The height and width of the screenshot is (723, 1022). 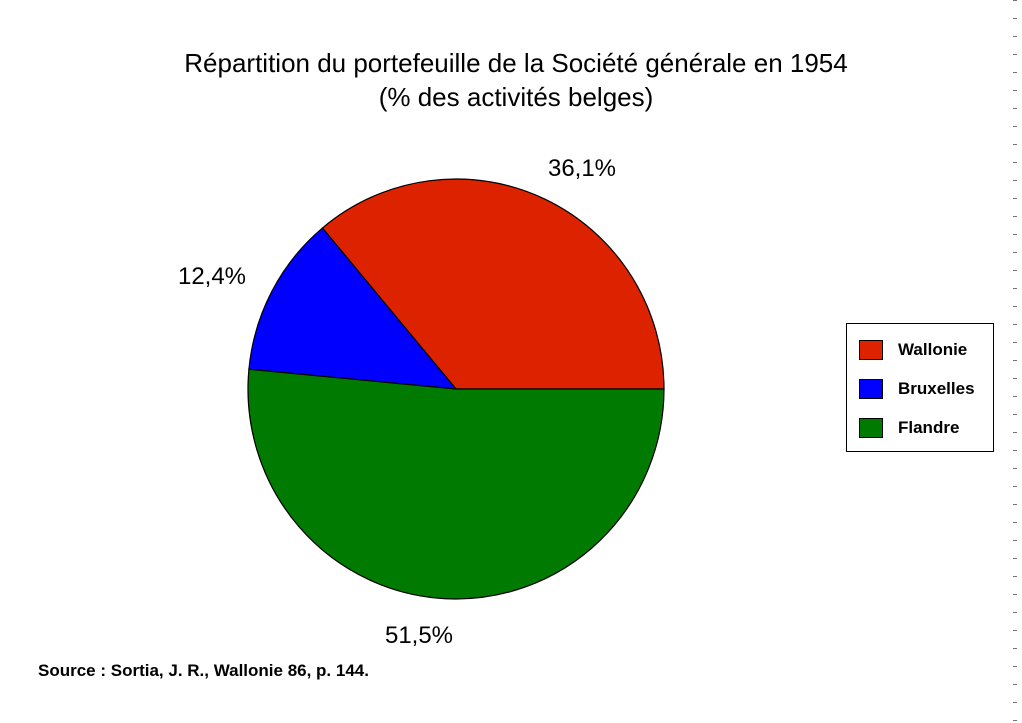 I want to click on pie-slice-bruxelles, so click(x=353, y=308).